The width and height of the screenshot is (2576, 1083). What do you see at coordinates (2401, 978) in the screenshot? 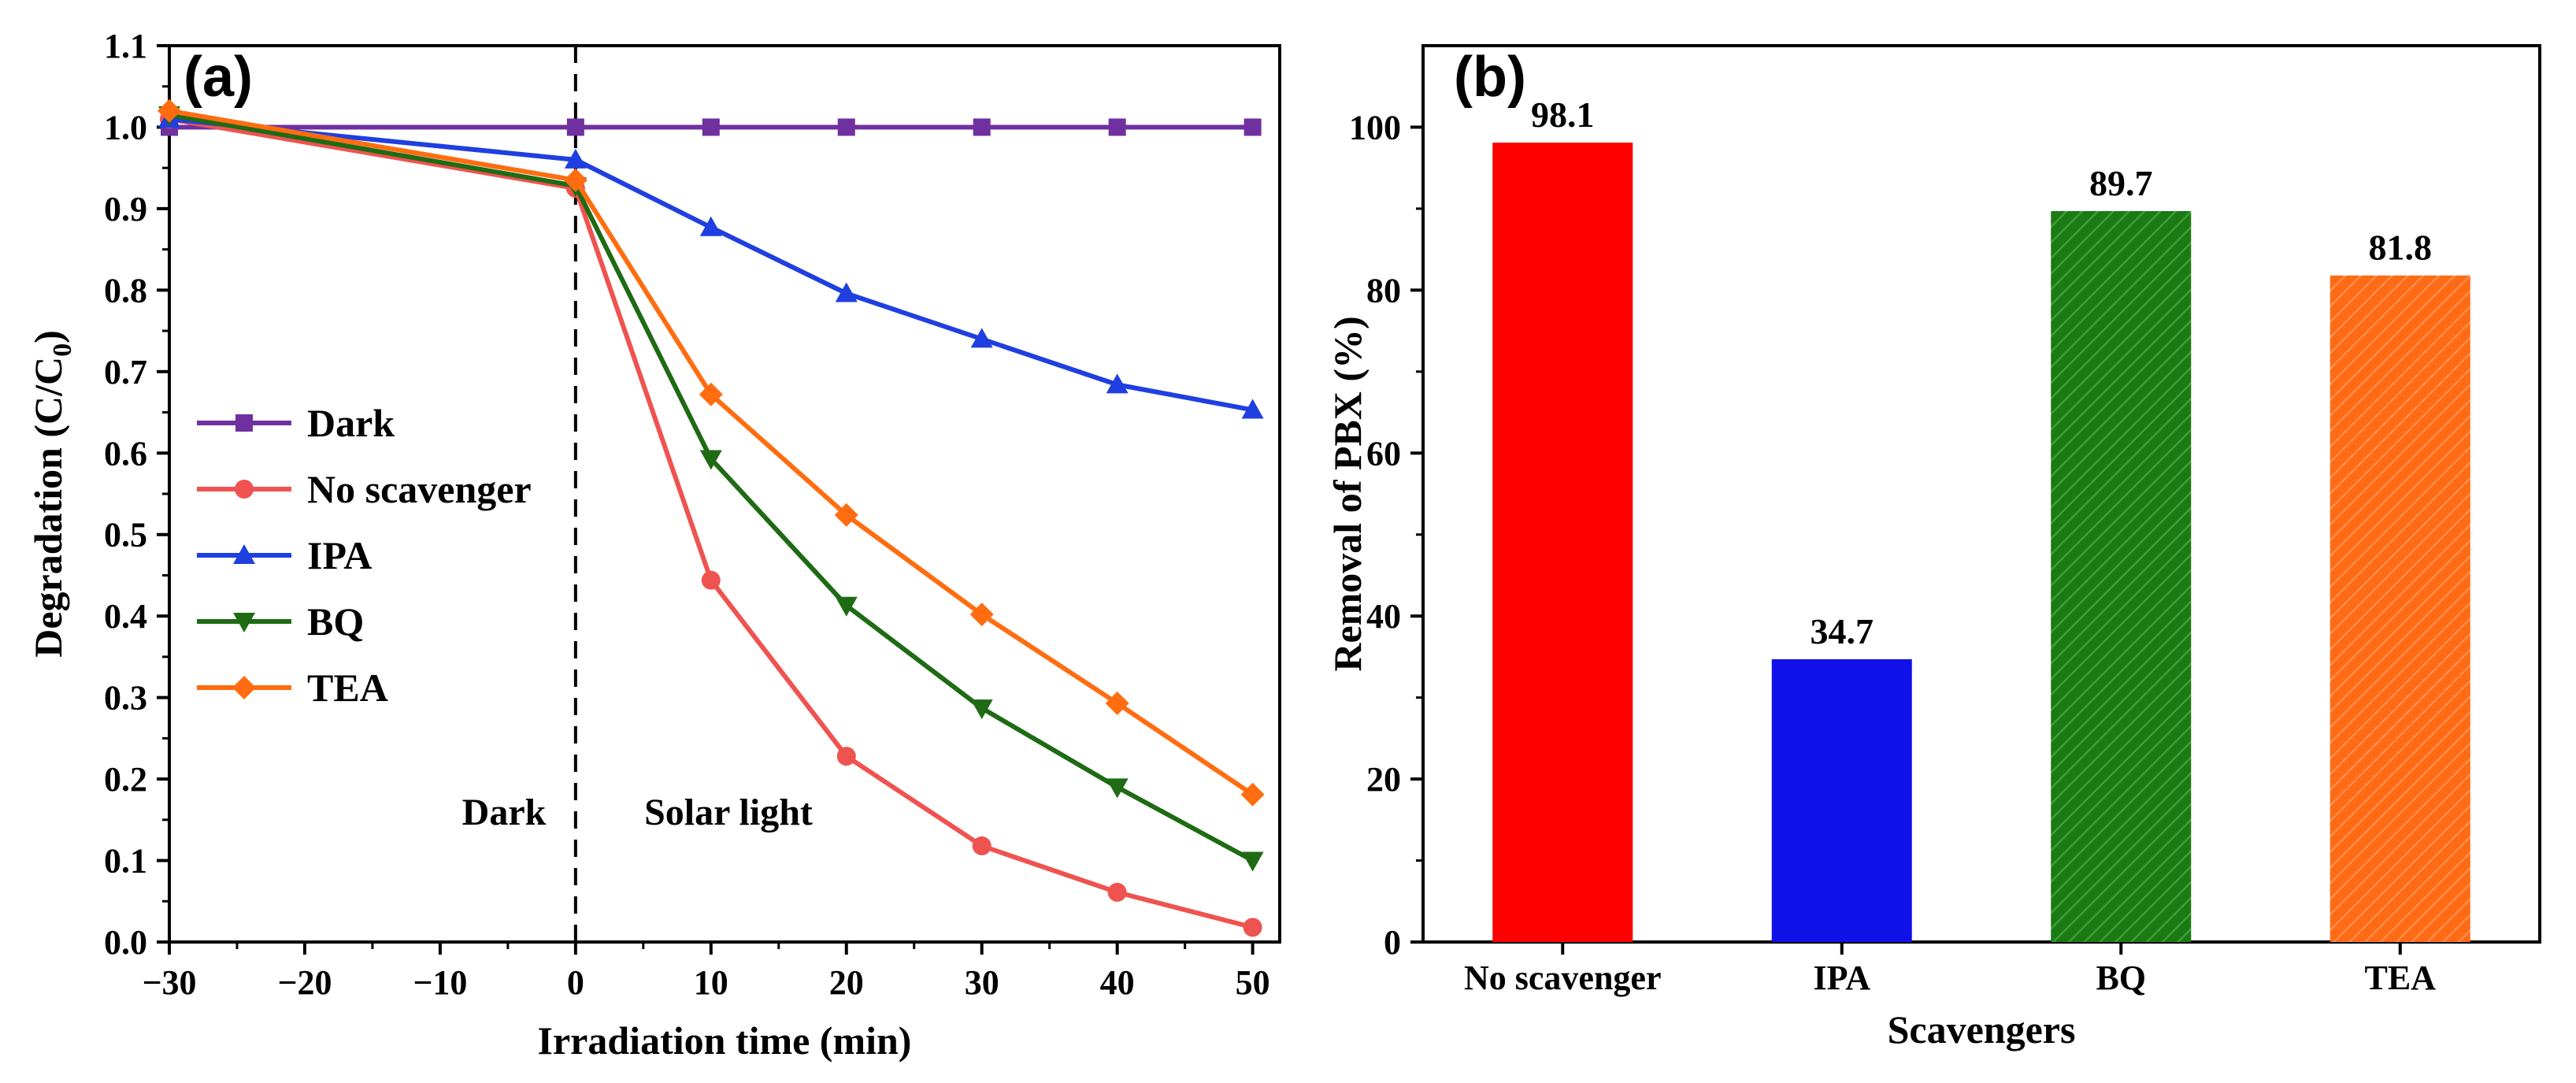
I see `x-tick-label-tea: TEA` at bounding box center [2401, 978].